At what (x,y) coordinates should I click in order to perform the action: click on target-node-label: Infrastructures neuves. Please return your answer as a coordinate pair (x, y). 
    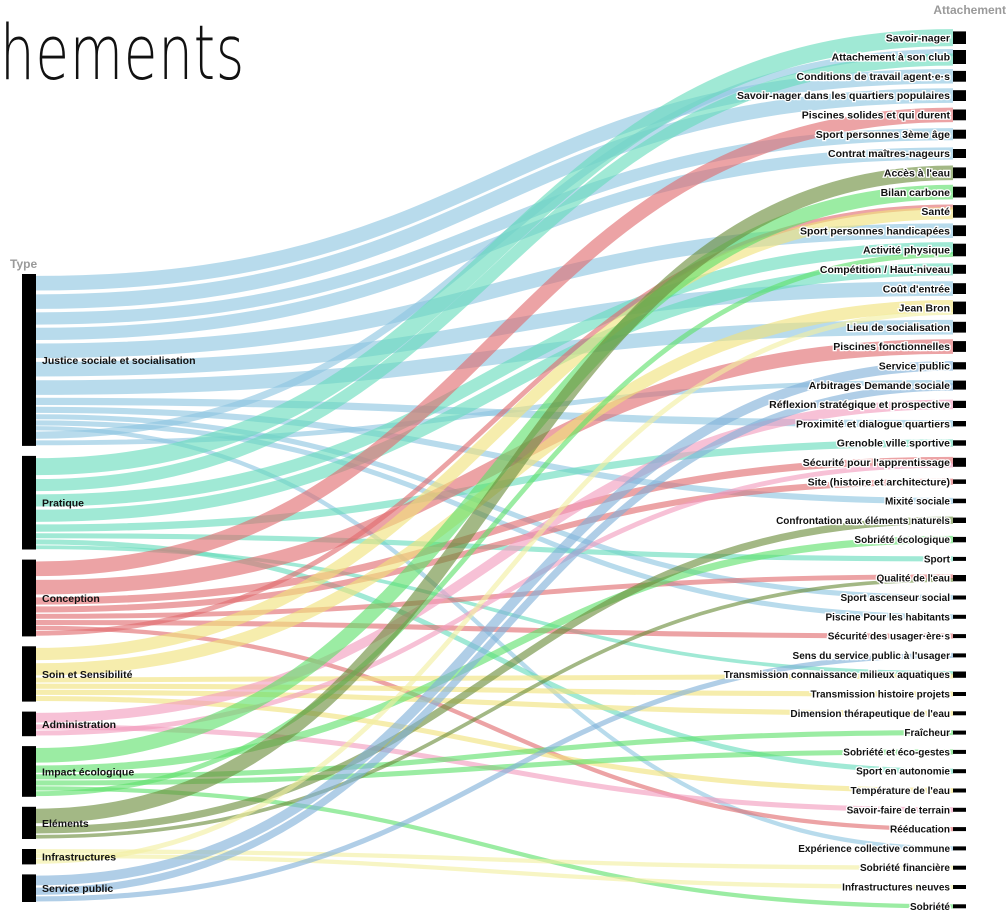
    Looking at the image, I should click on (896, 888).